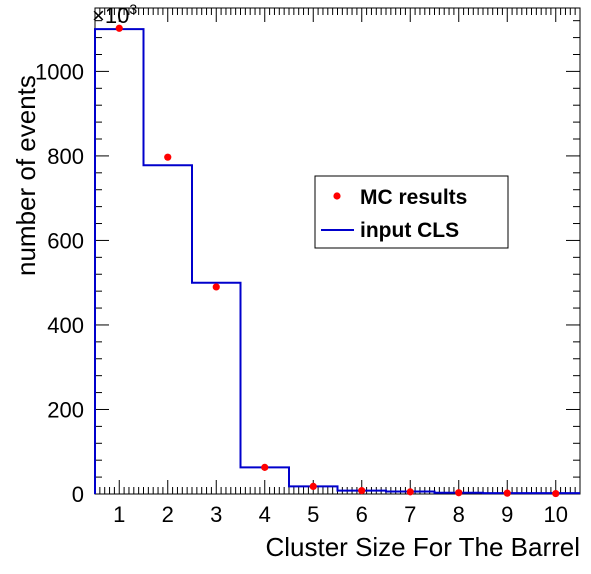  What do you see at coordinates (65, 240) in the screenshot?
I see `y-tick-label: 600` at bounding box center [65, 240].